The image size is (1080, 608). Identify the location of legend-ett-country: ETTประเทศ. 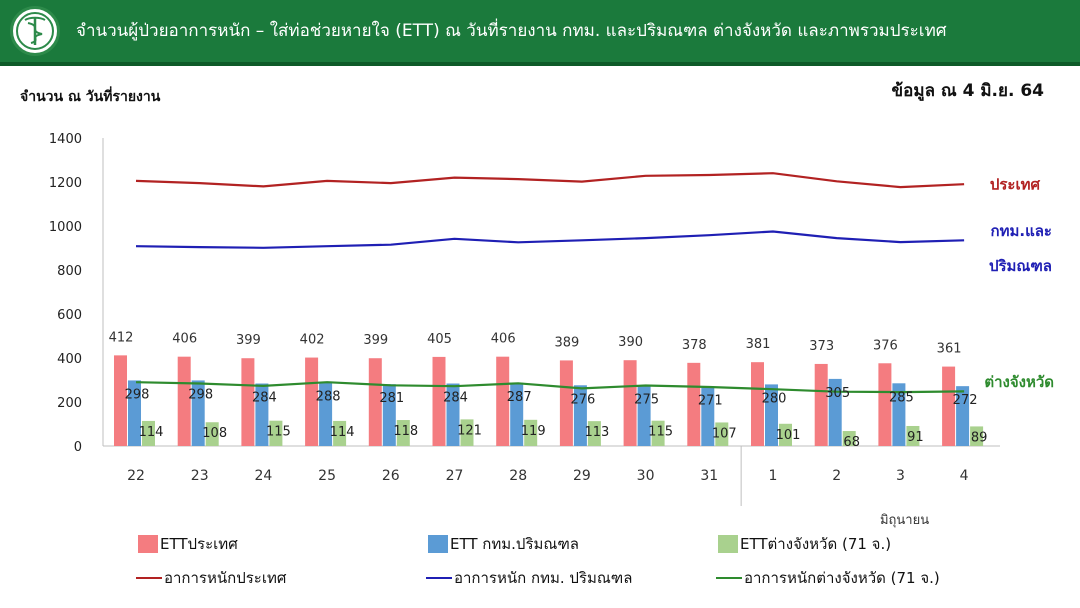
(188, 544).